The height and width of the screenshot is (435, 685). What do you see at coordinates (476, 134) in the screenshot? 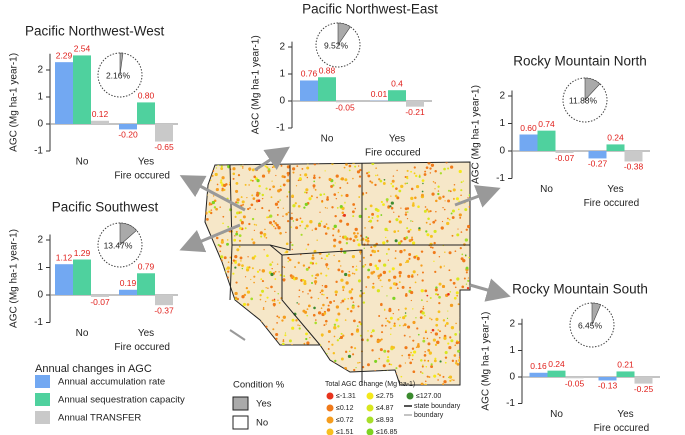
I see `y-axis-label: AGC (Mg ha-1 year-1)` at bounding box center [476, 134].